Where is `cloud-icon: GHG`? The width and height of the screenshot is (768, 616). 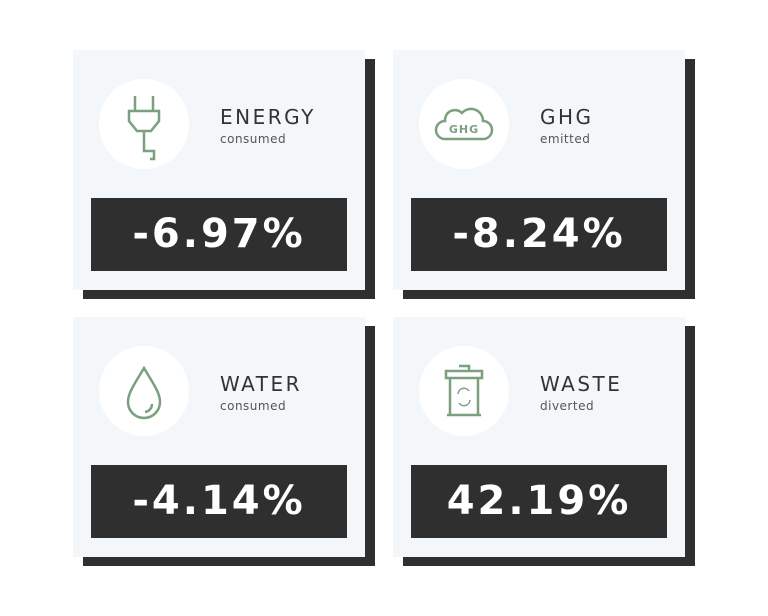 cloud-icon: GHG is located at coordinates (464, 124).